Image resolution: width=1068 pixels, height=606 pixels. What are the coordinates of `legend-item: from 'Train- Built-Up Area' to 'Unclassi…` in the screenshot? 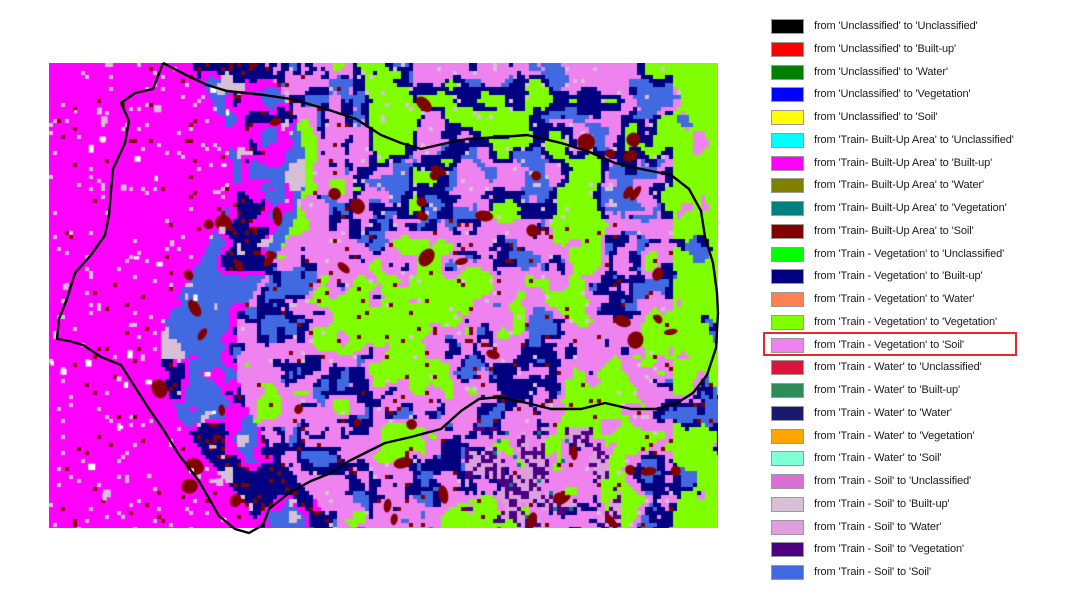 It's located at (916, 141).